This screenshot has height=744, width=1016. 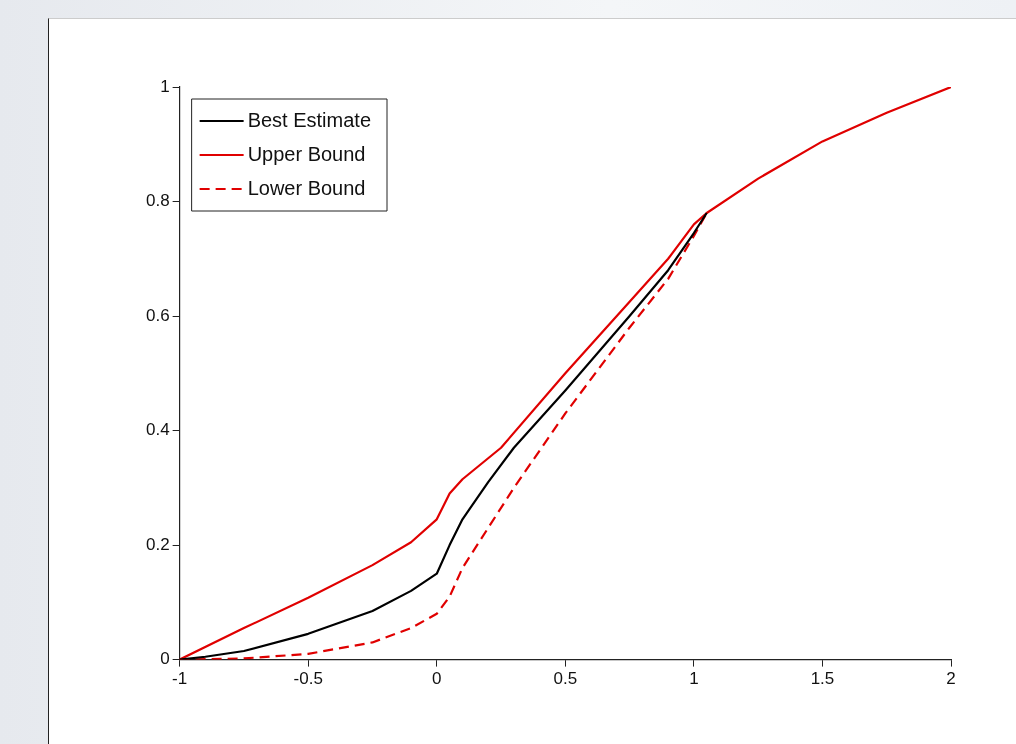 What do you see at coordinates (165, 86) in the screenshot?
I see `y-tick-label: 1` at bounding box center [165, 86].